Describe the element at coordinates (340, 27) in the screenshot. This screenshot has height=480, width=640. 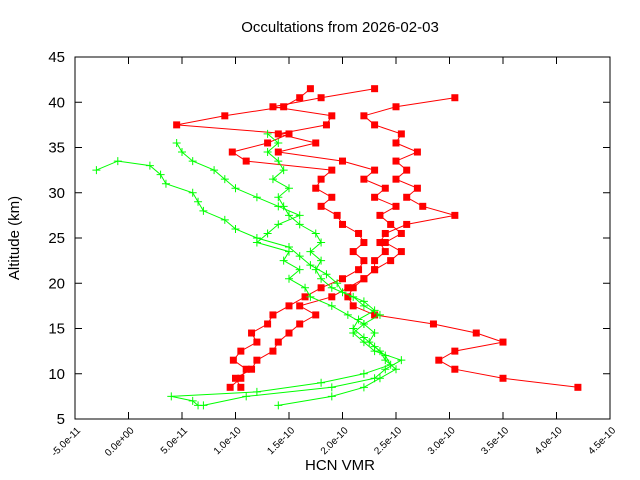
I see `chart-title: Occultations from 2026-02-03` at that location.